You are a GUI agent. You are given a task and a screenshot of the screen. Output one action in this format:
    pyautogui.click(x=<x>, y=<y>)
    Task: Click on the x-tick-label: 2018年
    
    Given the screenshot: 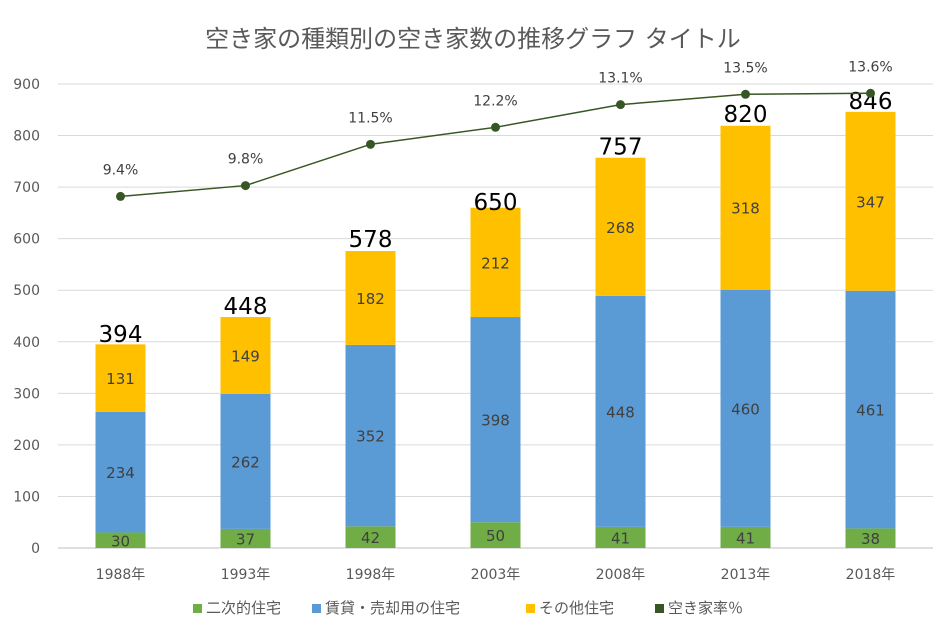 What is the action you would take?
    pyautogui.click(x=871, y=575)
    